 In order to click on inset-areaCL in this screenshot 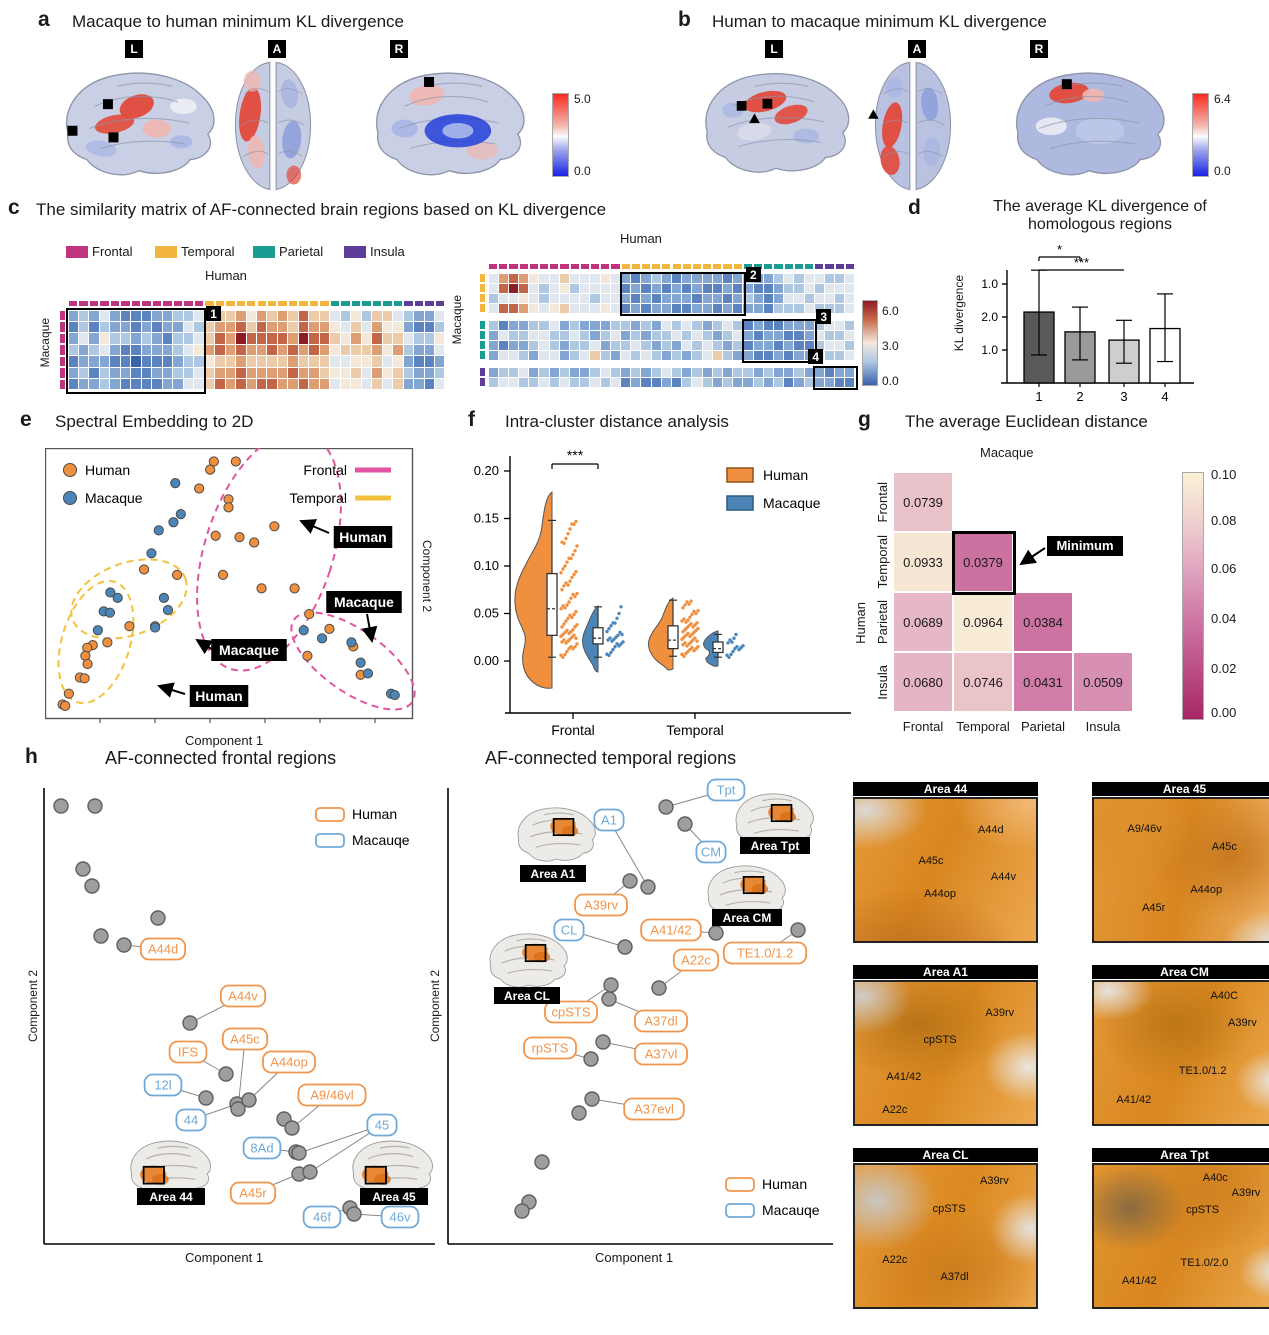, I will do `click(528, 962)`.